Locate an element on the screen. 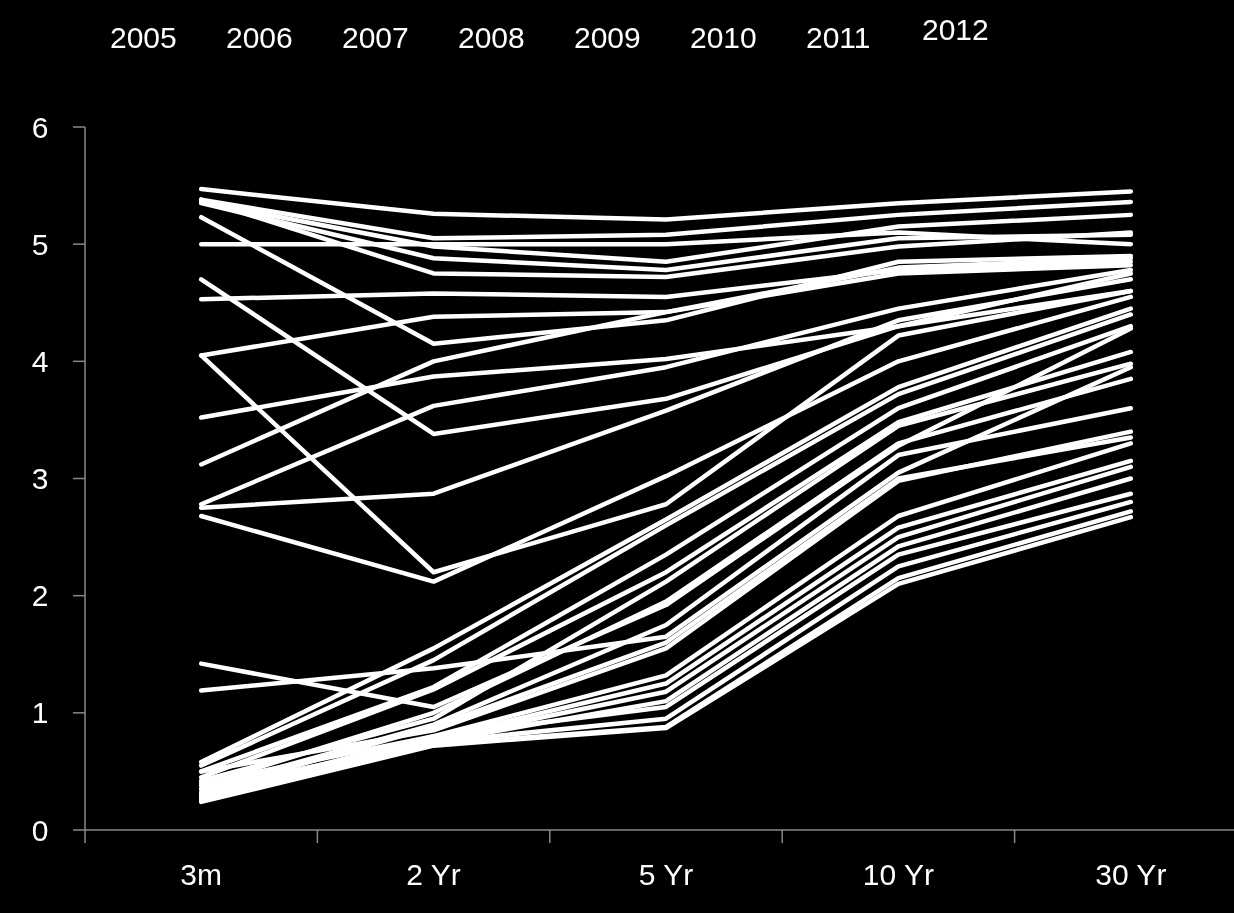 This screenshot has width=1234, height=913. text: 2010 is located at coordinates (723, 37).